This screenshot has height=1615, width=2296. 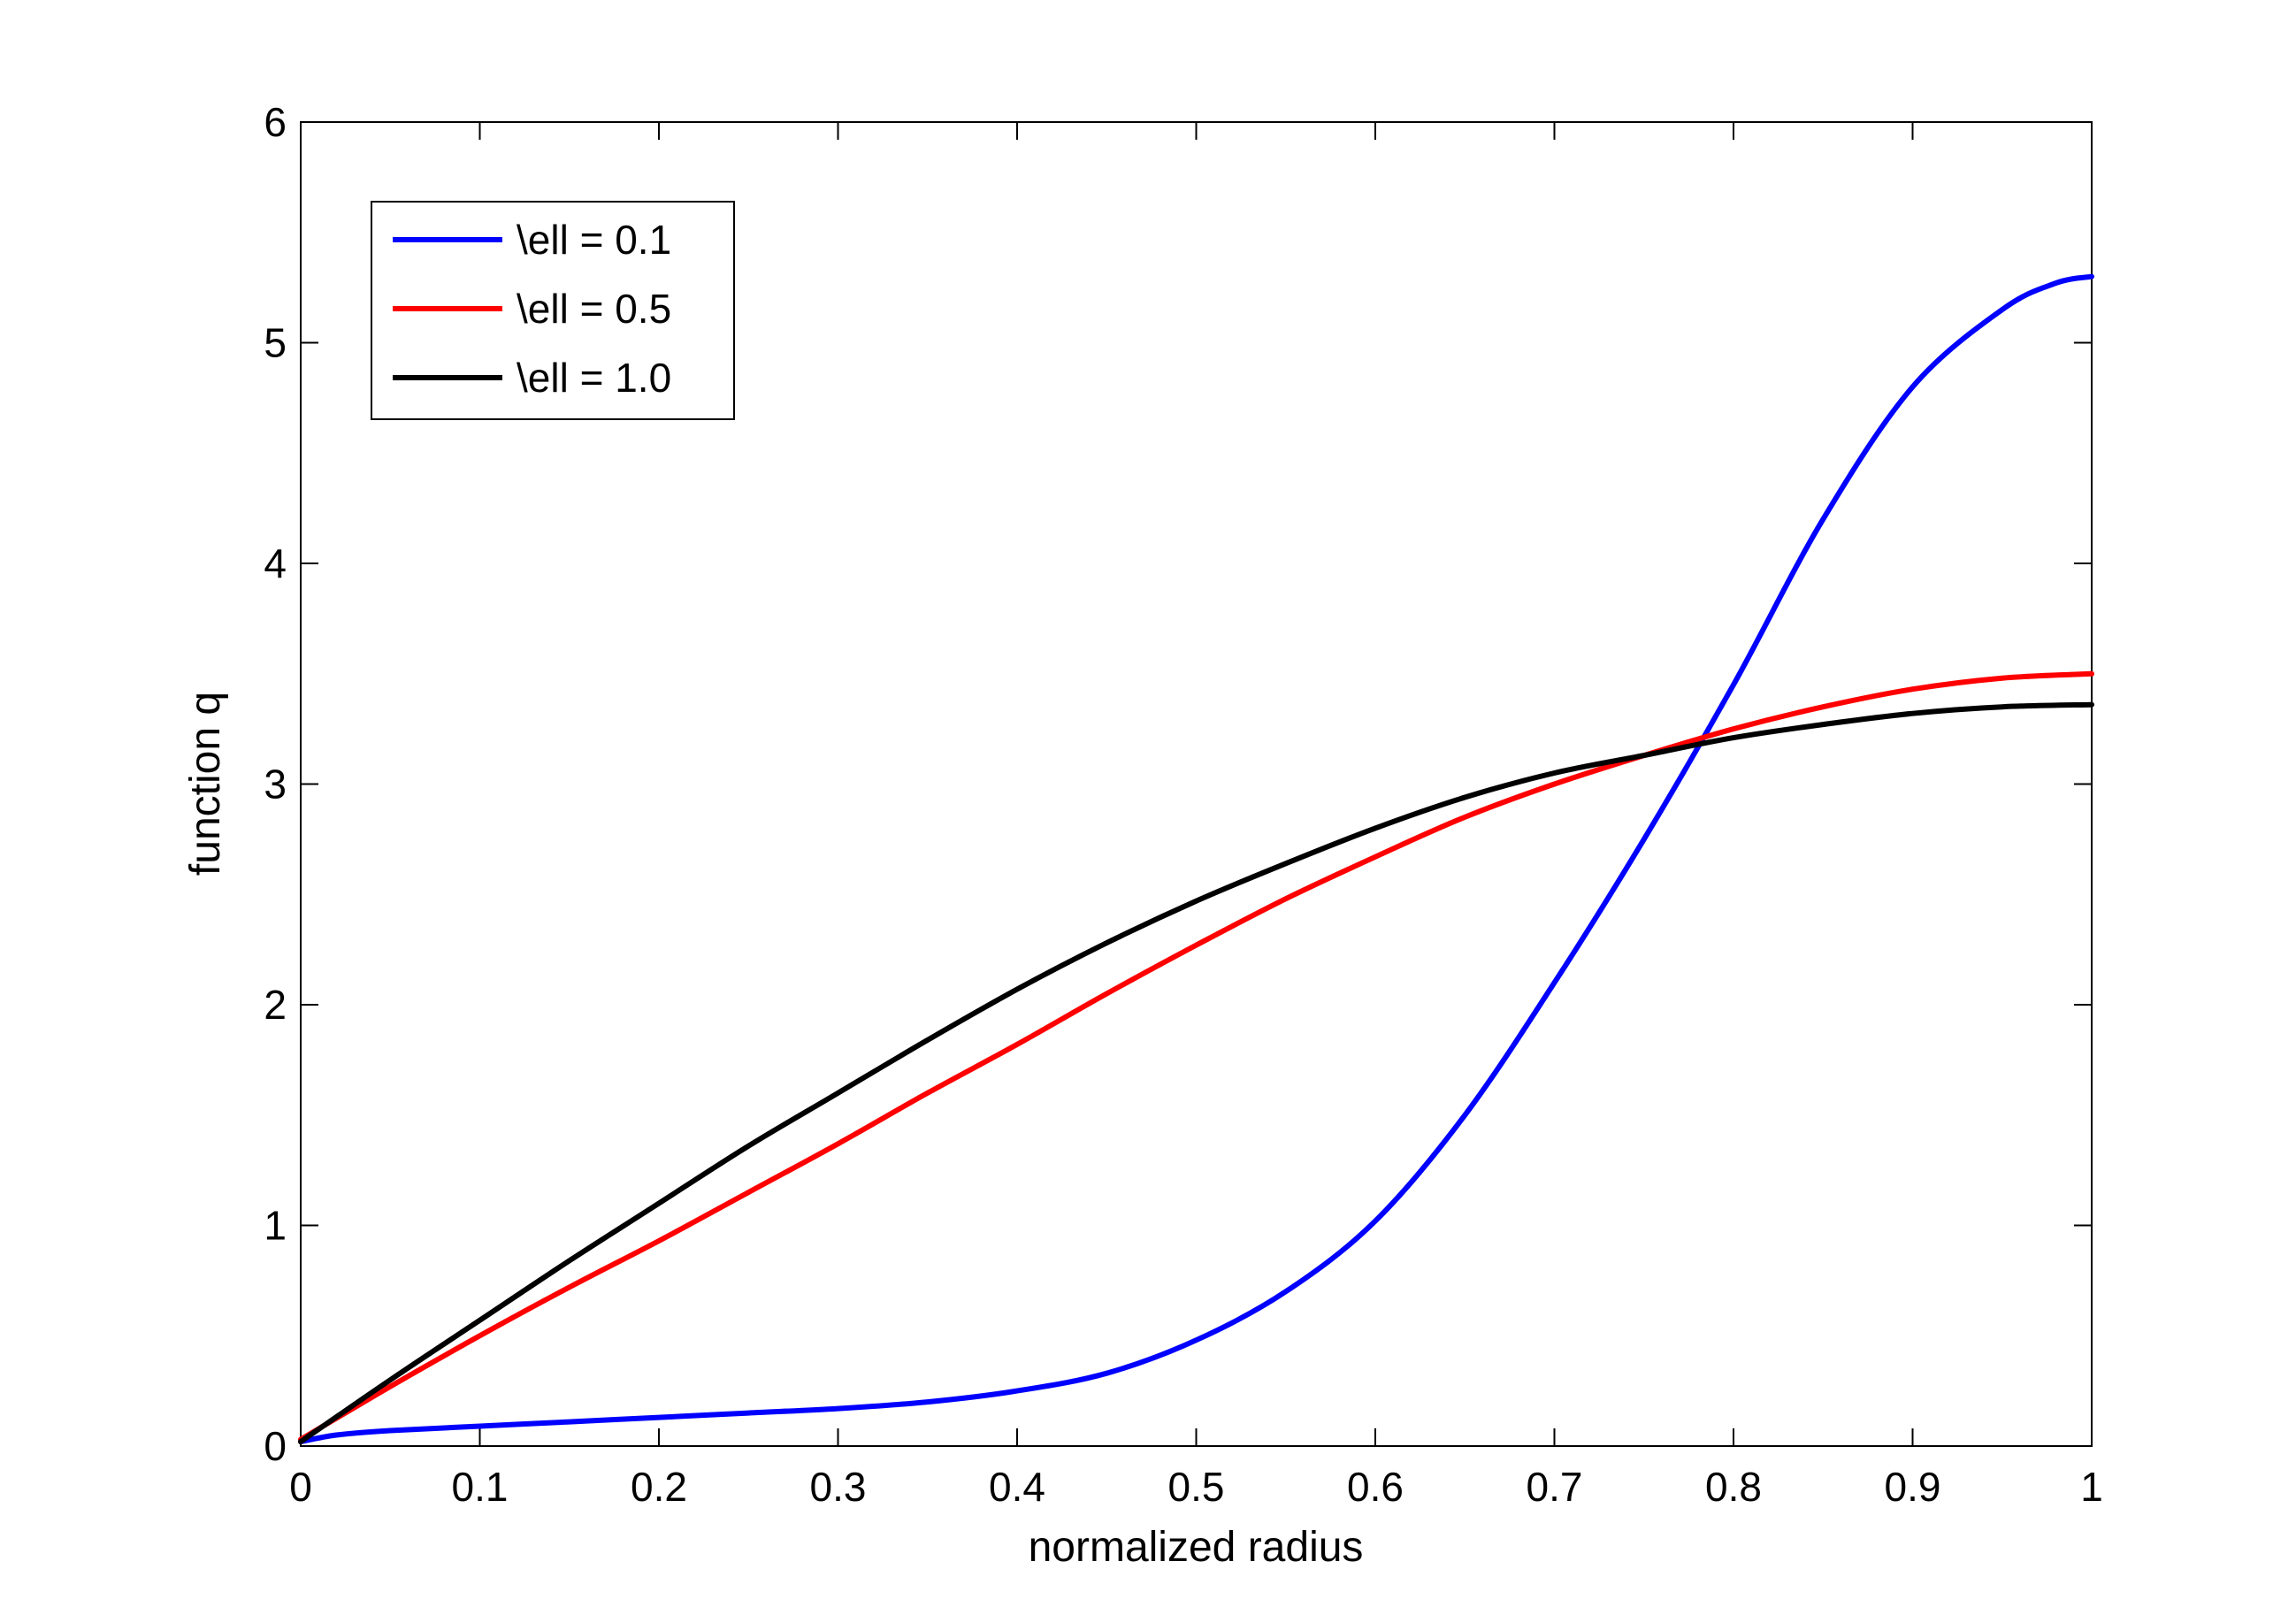 What do you see at coordinates (2091, 1487) in the screenshot?
I see `x-tick-label: 1` at bounding box center [2091, 1487].